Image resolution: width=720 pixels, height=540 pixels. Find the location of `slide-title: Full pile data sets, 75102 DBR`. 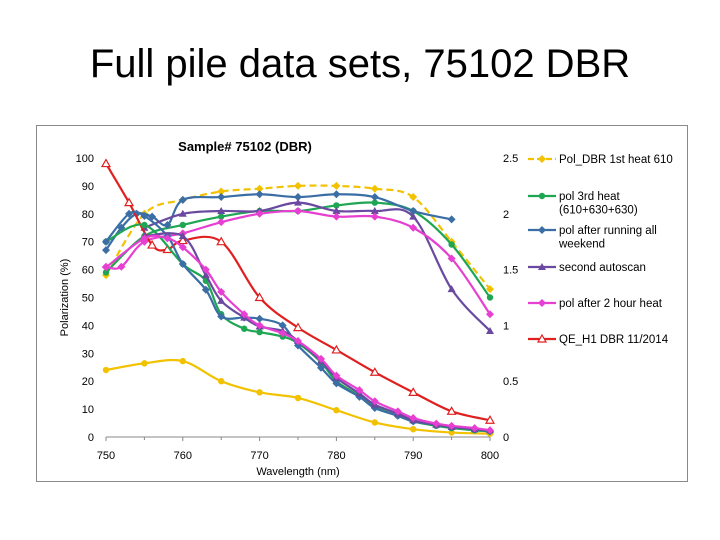

slide-title: Full pile data sets, 75102 DBR is located at coordinates (360, 64).